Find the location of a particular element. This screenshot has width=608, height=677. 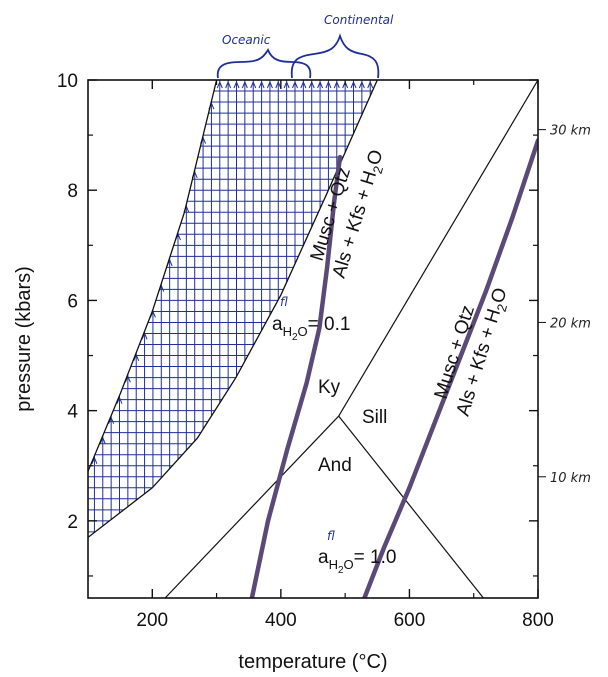

and-sill-boundary is located at coordinates (411, 506).